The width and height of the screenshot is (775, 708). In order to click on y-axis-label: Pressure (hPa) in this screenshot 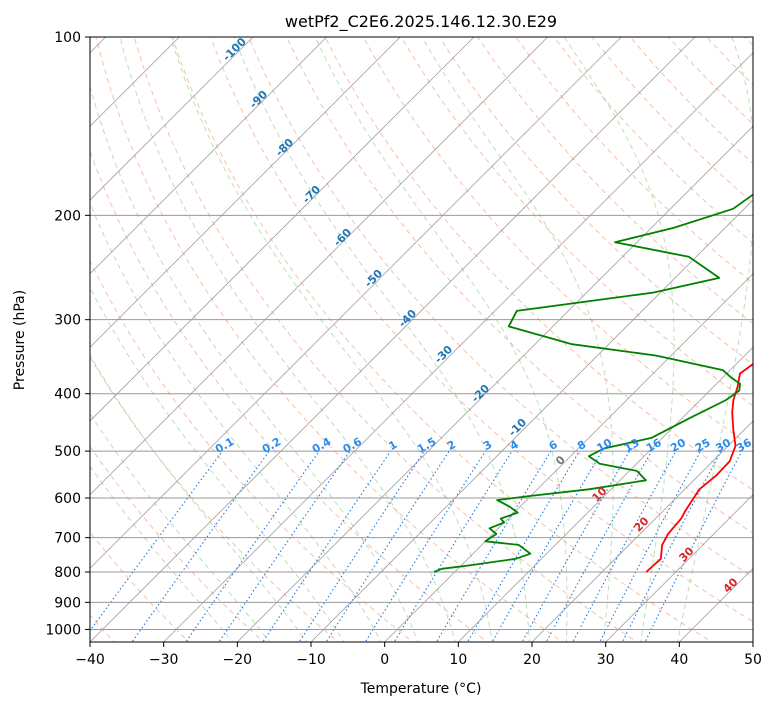, I will do `click(20, 340)`.